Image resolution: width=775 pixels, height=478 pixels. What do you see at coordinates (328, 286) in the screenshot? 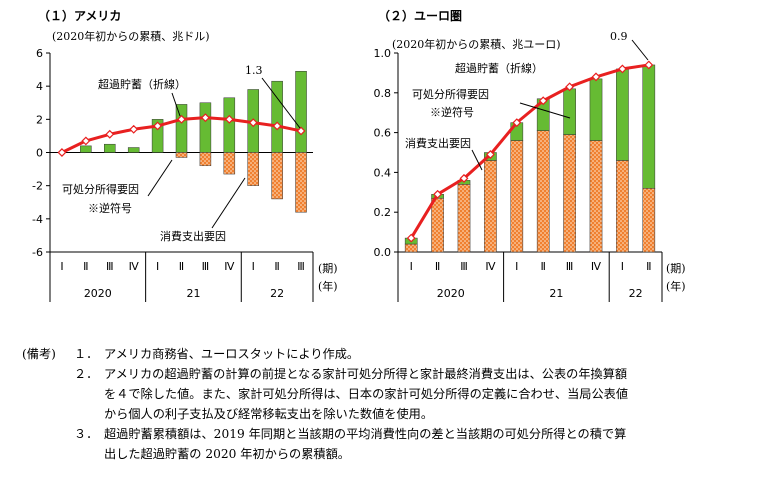
I see `chart1-year-label: (年)` at bounding box center [328, 286].